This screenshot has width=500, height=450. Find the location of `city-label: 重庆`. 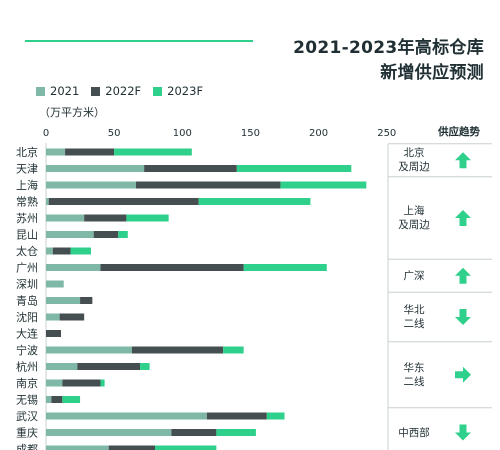

city-label: 重庆 is located at coordinates (27, 433).